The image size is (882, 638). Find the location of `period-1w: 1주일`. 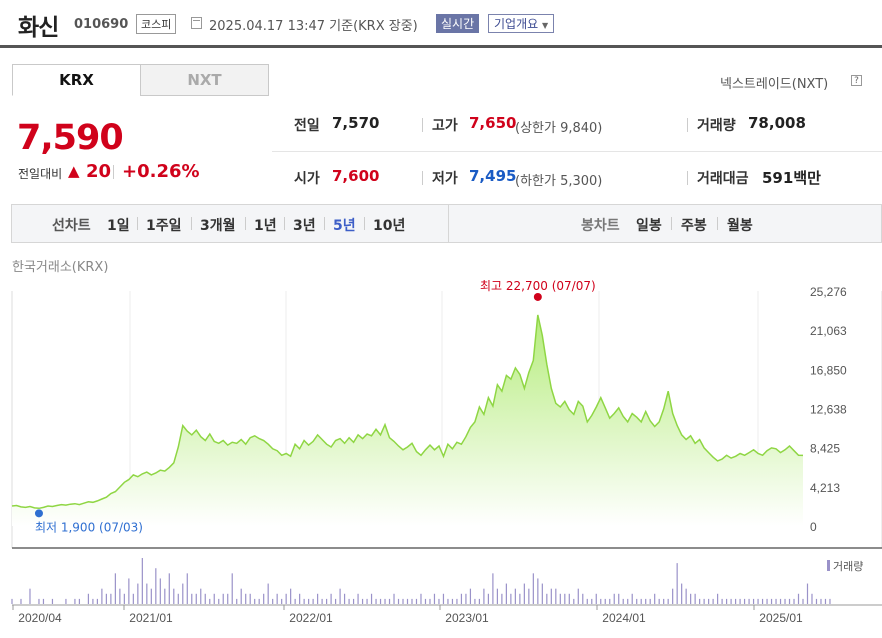

period-1w: 1주일 is located at coordinates (164, 226).